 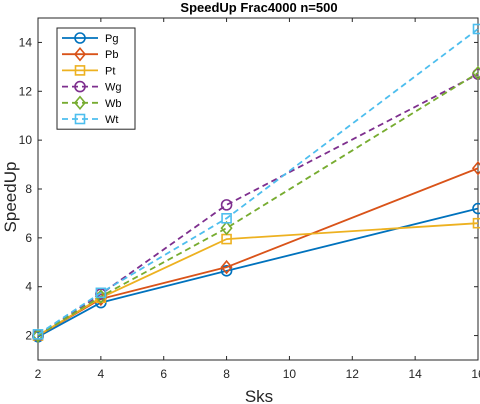 What do you see at coordinates (26, 42) in the screenshot?
I see `y-tick-label: 14` at bounding box center [26, 42].